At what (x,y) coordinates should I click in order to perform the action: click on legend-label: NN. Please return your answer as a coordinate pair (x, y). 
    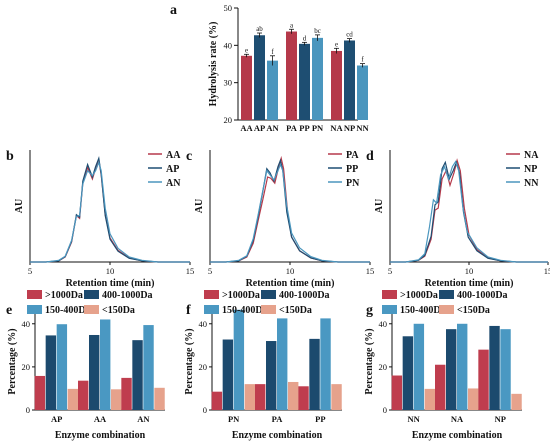
    Looking at the image, I should click on (531, 183).